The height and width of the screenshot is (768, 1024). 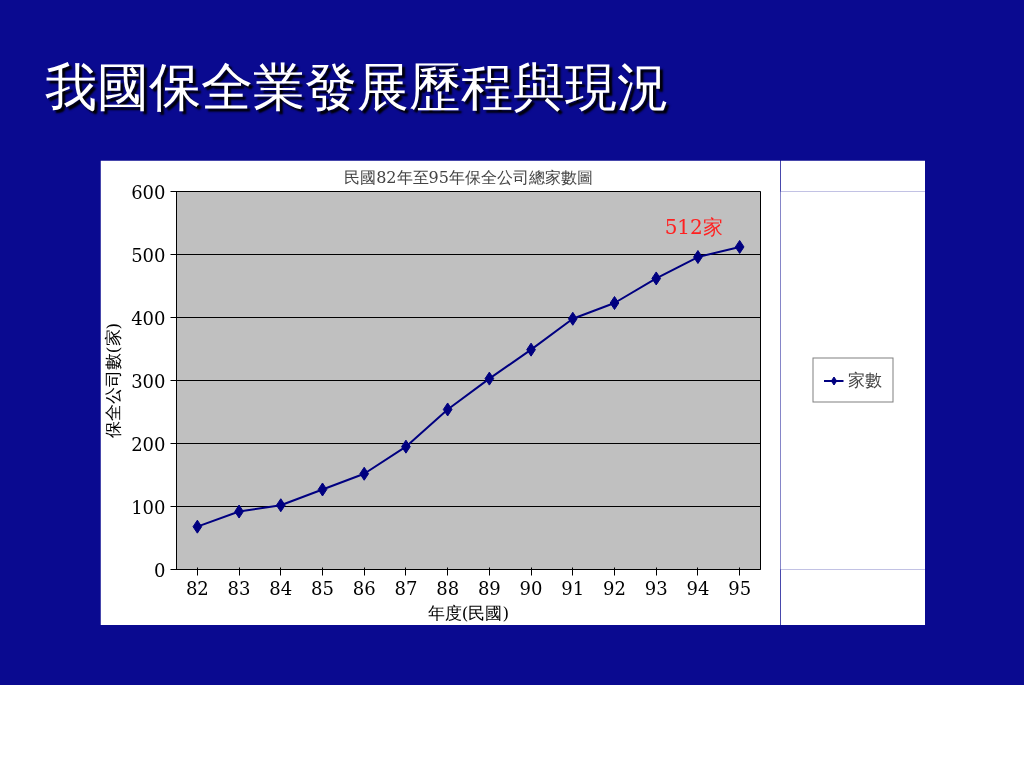 I want to click on x-tick-label: 87, so click(x=406, y=588).